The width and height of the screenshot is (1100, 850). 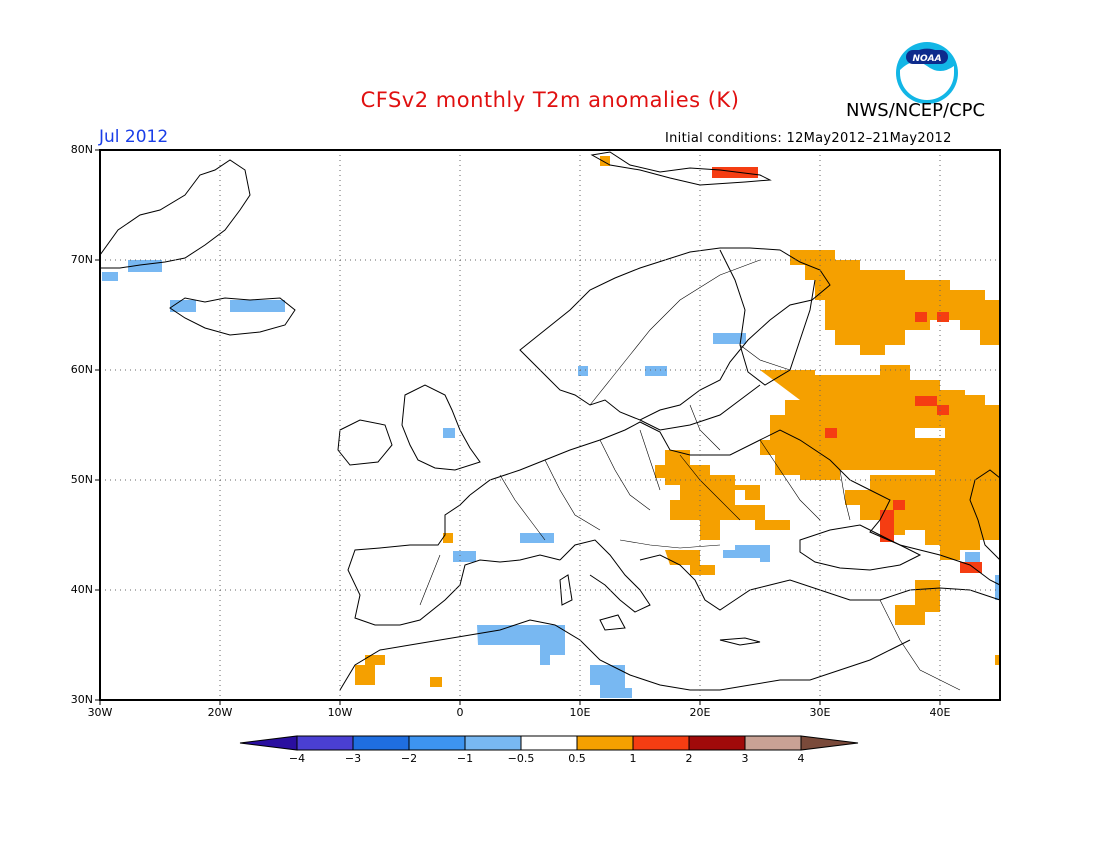 What do you see at coordinates (745, 758) in the screenshot?
I see `colorbar-label: 3` at bounding box center [745, 758].